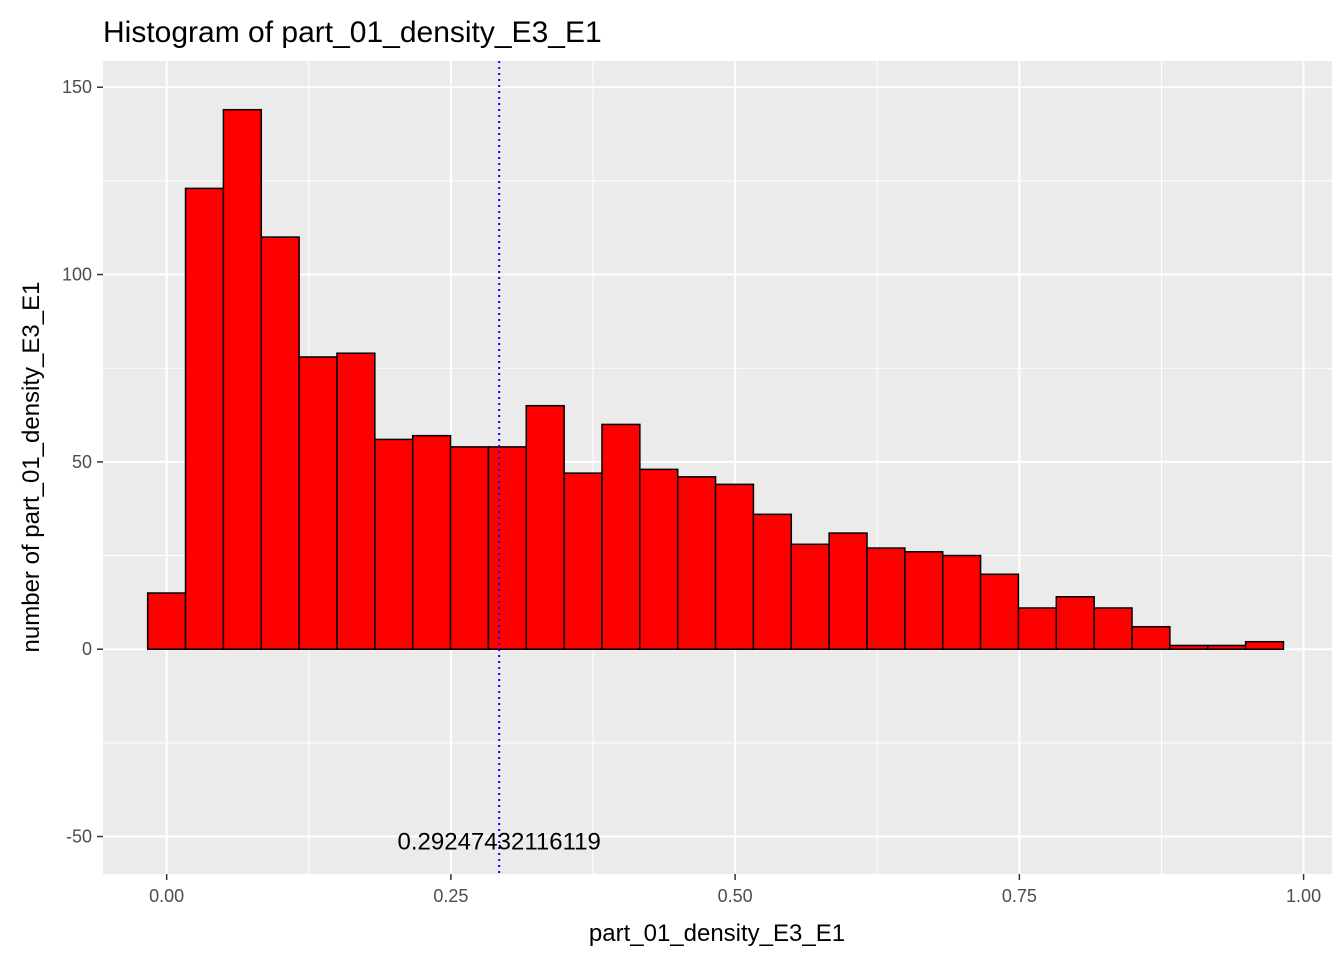  I want to click on y-tick-label: 100, so click(77, 275).